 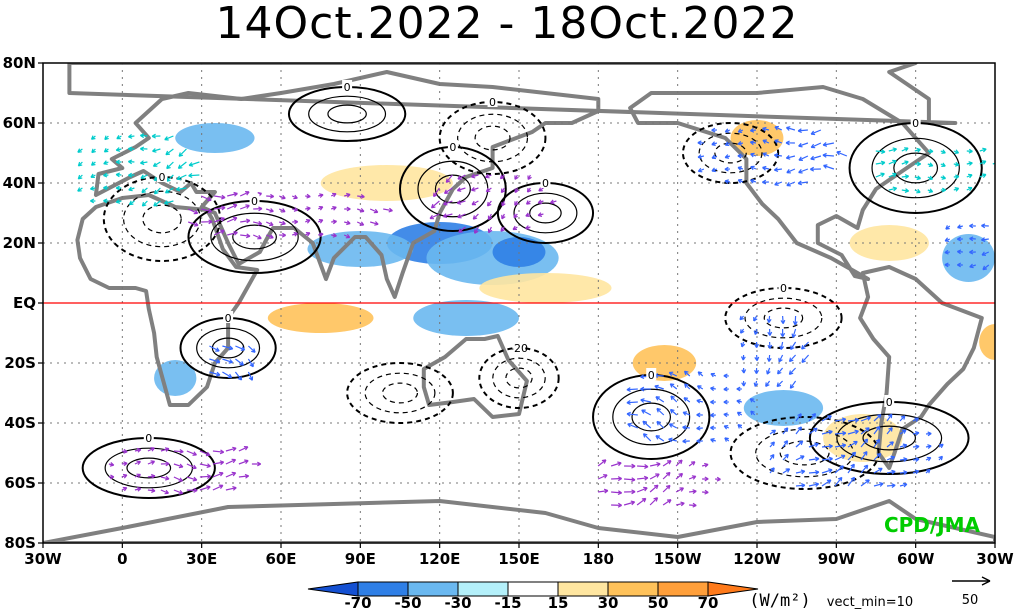 What do you see at coordinates (970, 600) in the screenshot?
I see `vector-scale-value: 50` at bounding box center [970, 600].